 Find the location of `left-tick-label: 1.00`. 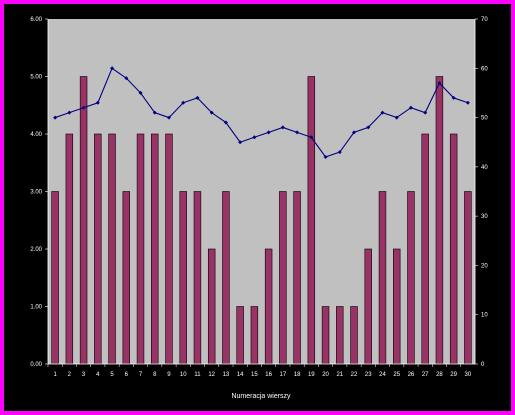

left-tick-label: 1.00 is located at coordinates (36, 308).